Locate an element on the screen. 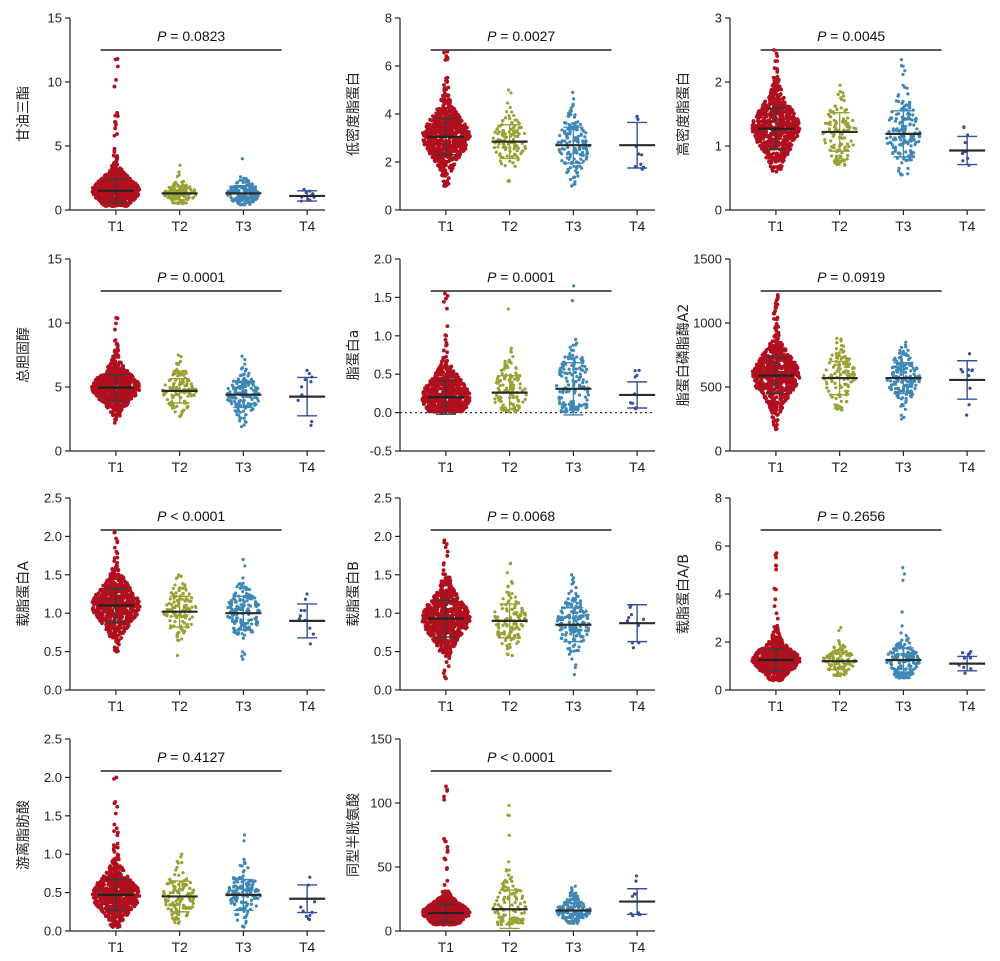  x-tick-label-t3: T3 is located at coordinates (573, 226).